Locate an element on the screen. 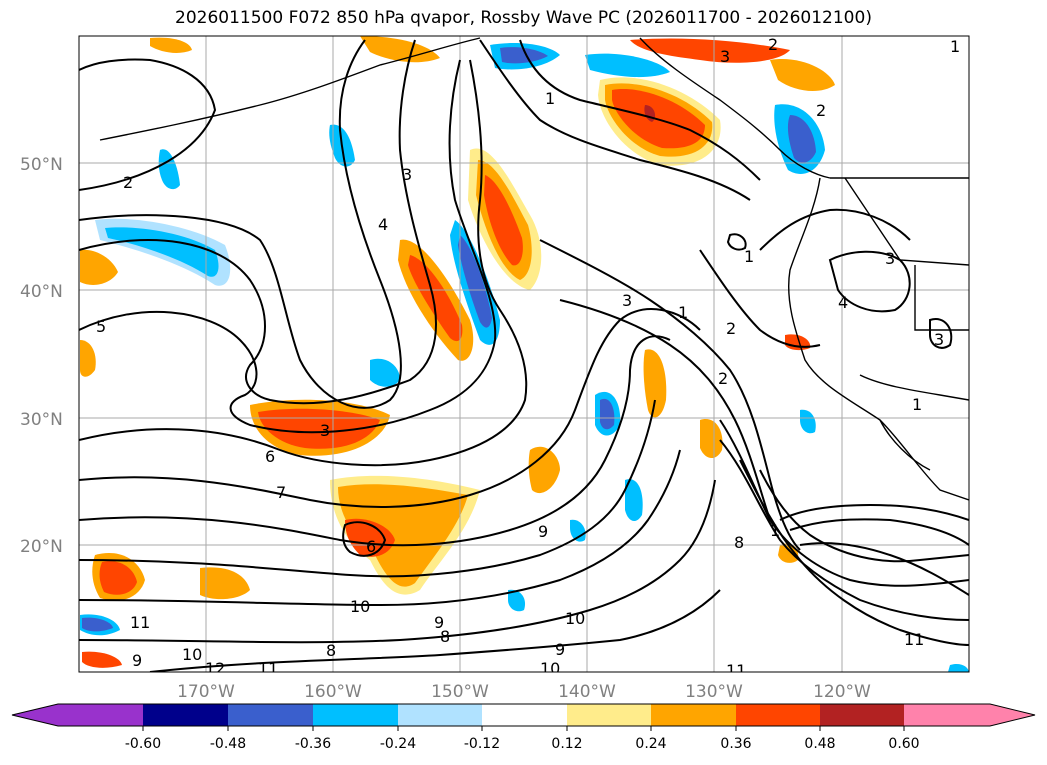  longitude-labels: 170°W 160°W 150°W 140°W 130°W 120°W is located at coordinates (524, 692).